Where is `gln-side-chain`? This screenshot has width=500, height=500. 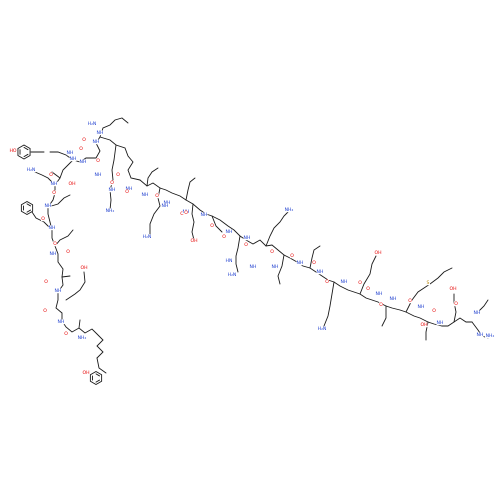 gln-side-chain is located at coordinates (329, 304).